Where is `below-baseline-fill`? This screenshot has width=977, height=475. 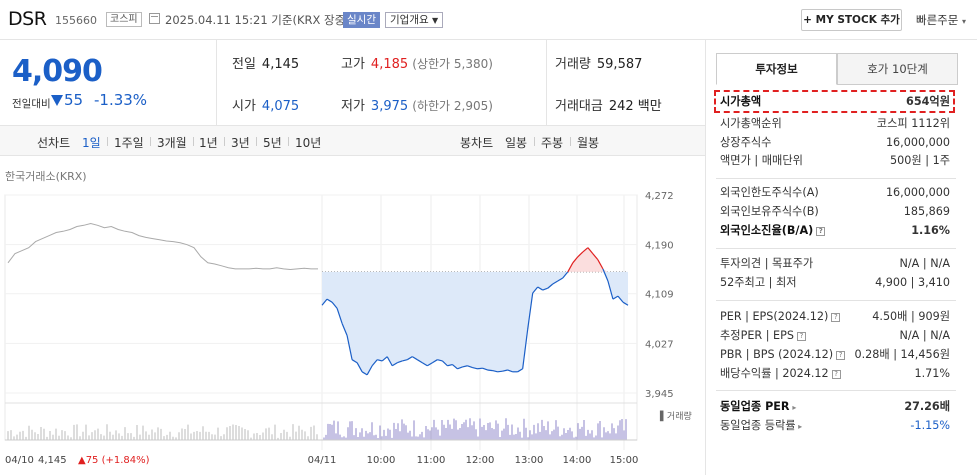
below-baseline-fill is located at coordinates (475, 323).